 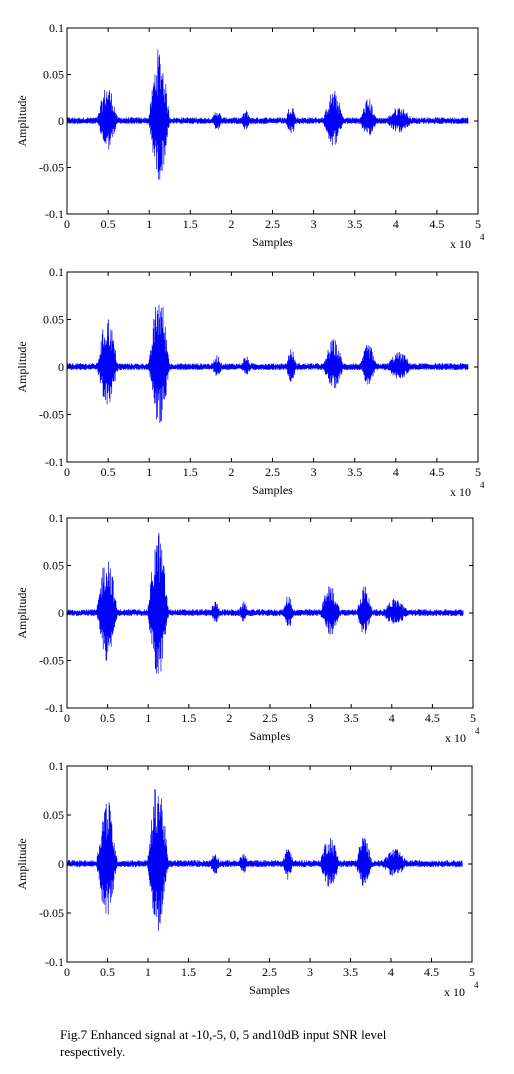 What do you see at coordinates (311, 718) in the screenshot?
I see `x-tick-label-3-6: 3` at bounding box center [311, 718].